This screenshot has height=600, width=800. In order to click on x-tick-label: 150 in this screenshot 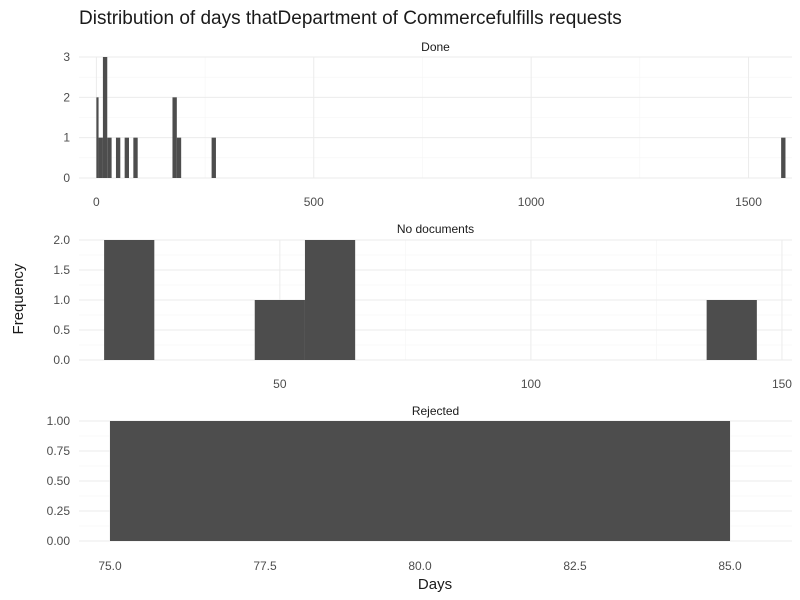, I will do `click(782, 384)`.